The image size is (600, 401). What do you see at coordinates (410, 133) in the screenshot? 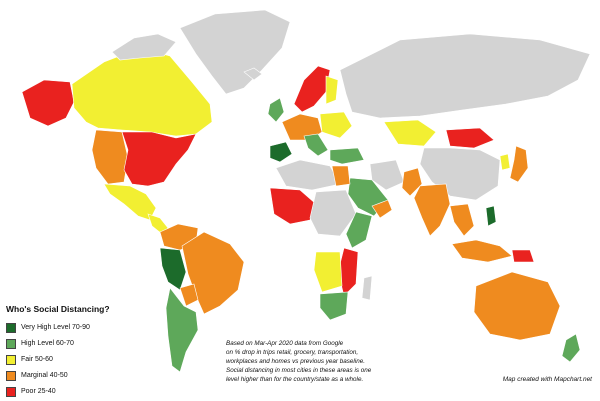
I see `region-kazakhstan` at bounding box center [410, 133].